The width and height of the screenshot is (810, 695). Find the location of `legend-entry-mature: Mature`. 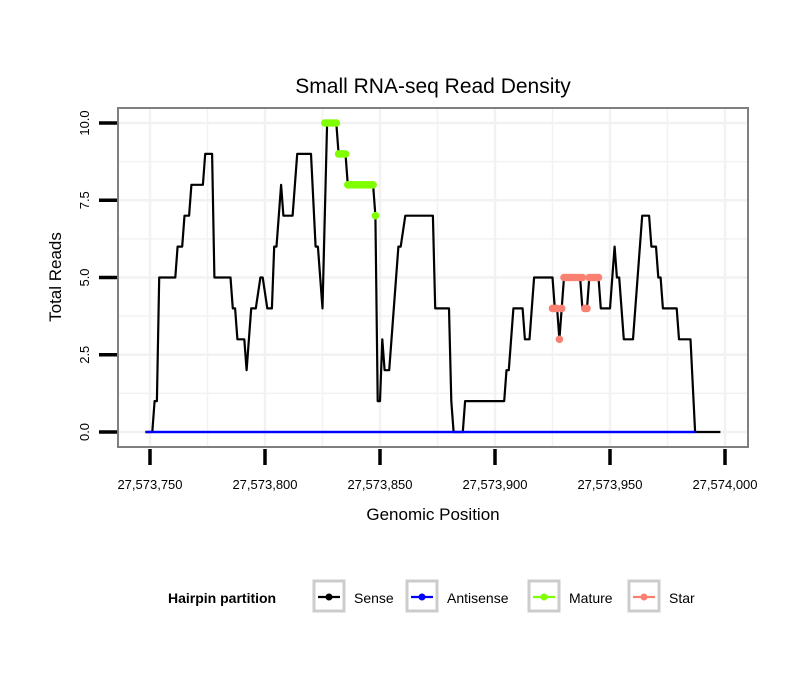

legend-entry-mature: Mature is located at coordinates (591, 598).